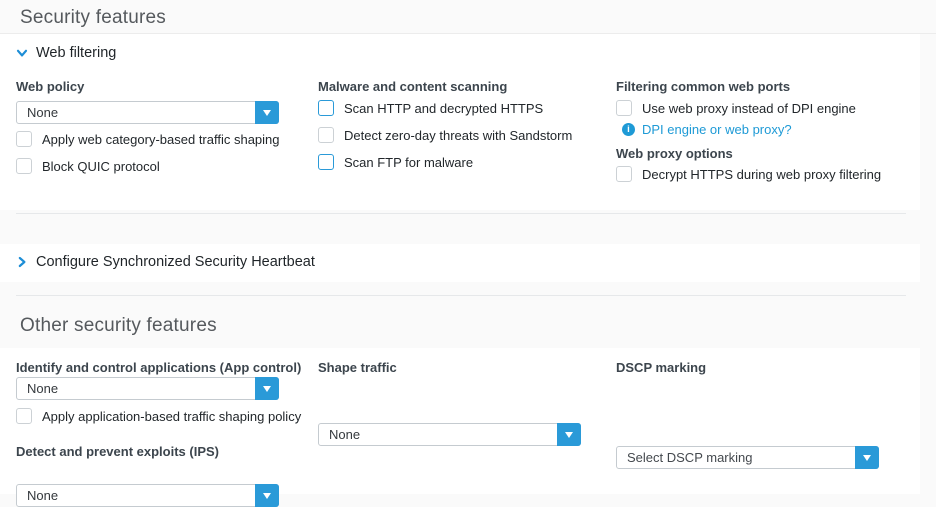 This screenshot has height=507, width=936. I want to click on section-title-web-filtering: Web filtering, so click(76, 53).